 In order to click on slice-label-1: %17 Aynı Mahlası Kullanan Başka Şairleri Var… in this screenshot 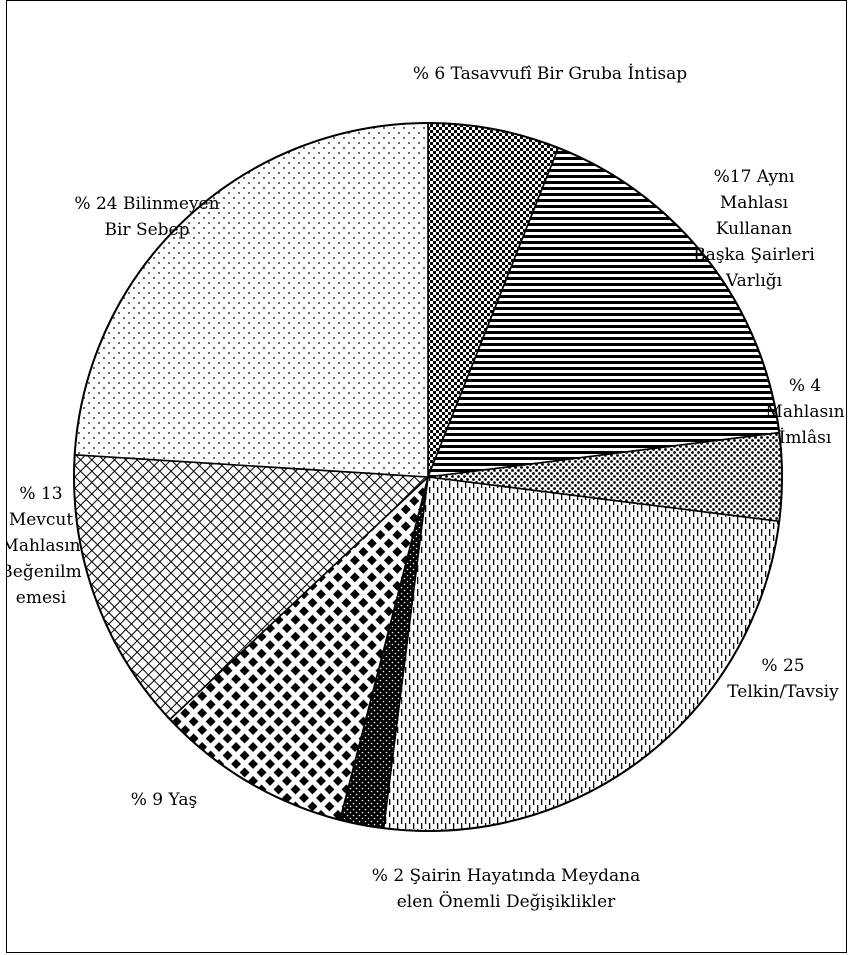, I will do `click(754, 229)`.